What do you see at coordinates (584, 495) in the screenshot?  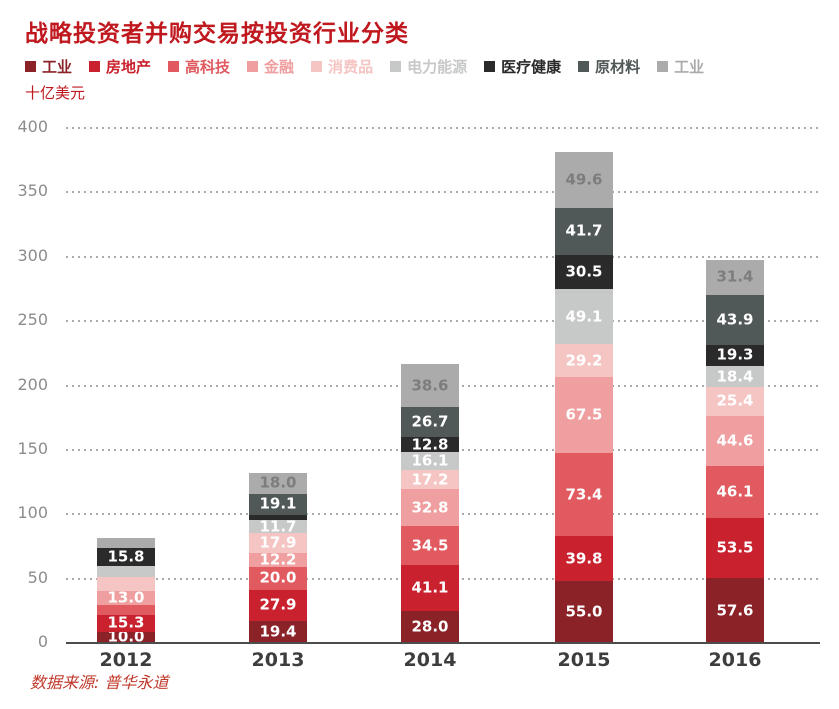 I see `bar-segment-2015-高科技-2: 73.4` at bounding box center [584, 495].